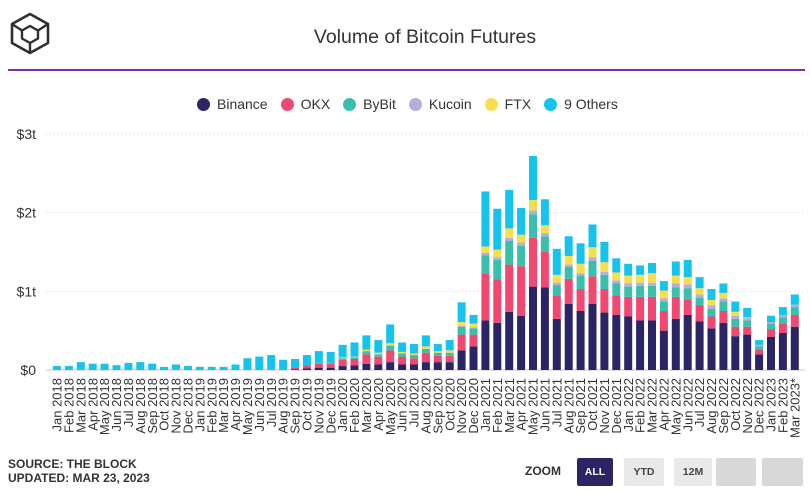 The width and height of the screenshot is (810, 492). Describe the element at coordinates (693, 472) in the screenshot. I see `zoom-12m-button: 12M` at that location.